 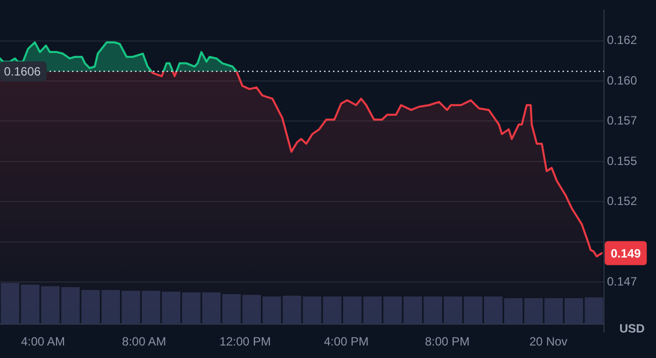 I want to click on ref-line-label: 0.1606, so click(x=23, y=71).